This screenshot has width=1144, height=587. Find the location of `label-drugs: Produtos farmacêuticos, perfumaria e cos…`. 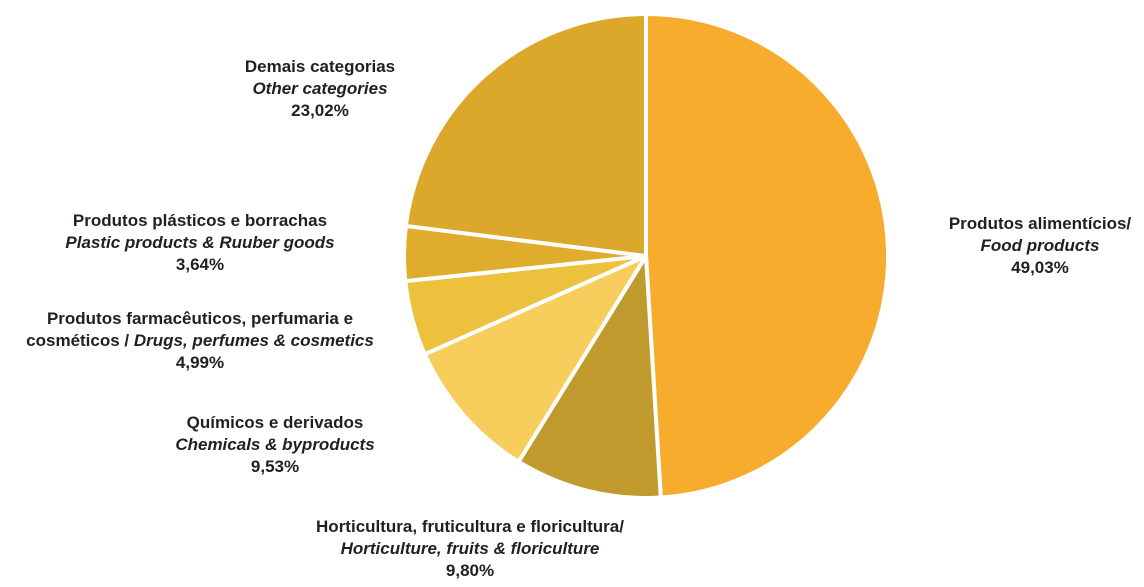

label-drugs: Produtos farmacêuticos, perfumaria e cos… is located at coordinates (200, 341).